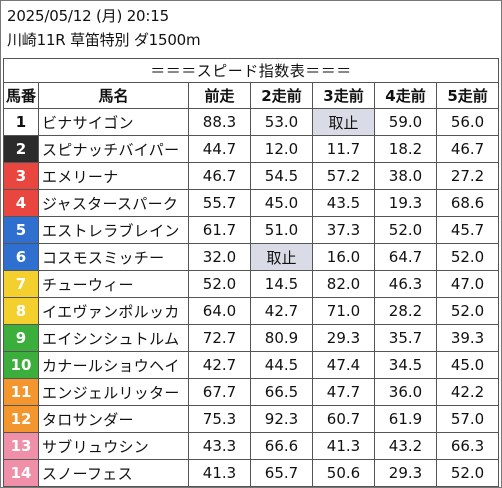 This screenshot has width=502, height=488. What do you see at coordinates (219, 338) in the screenshot?
I see `speed-index-cell: 72.7` at bounding box center [219, 338].